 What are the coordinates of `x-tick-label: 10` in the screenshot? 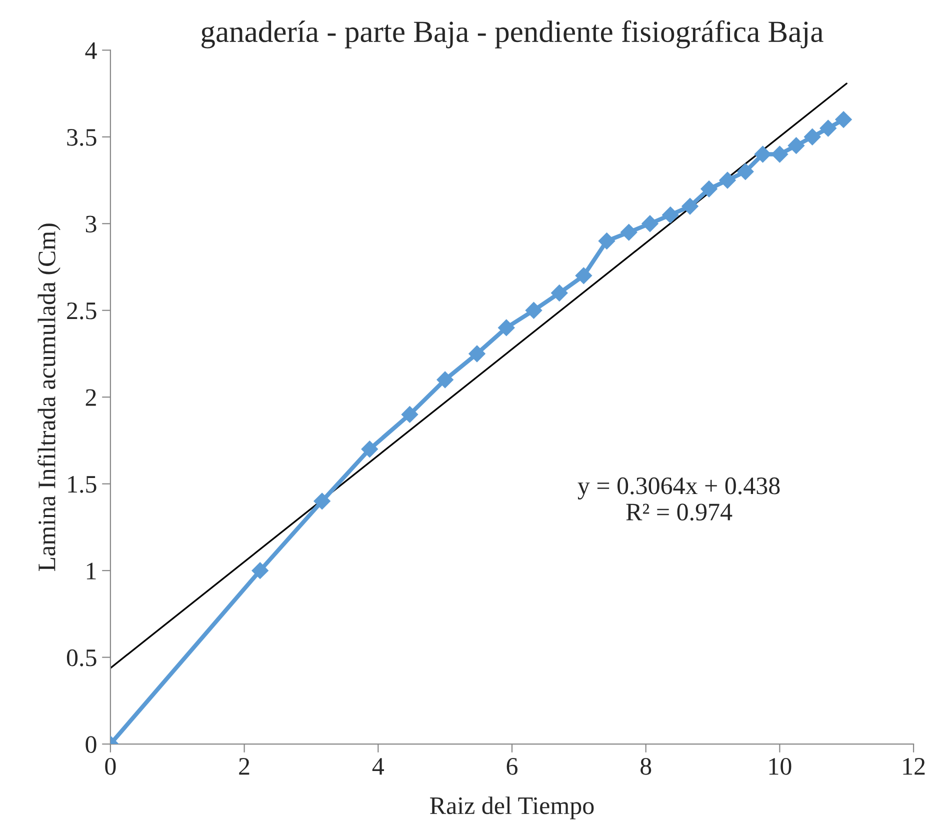 It's located at (780, 766).